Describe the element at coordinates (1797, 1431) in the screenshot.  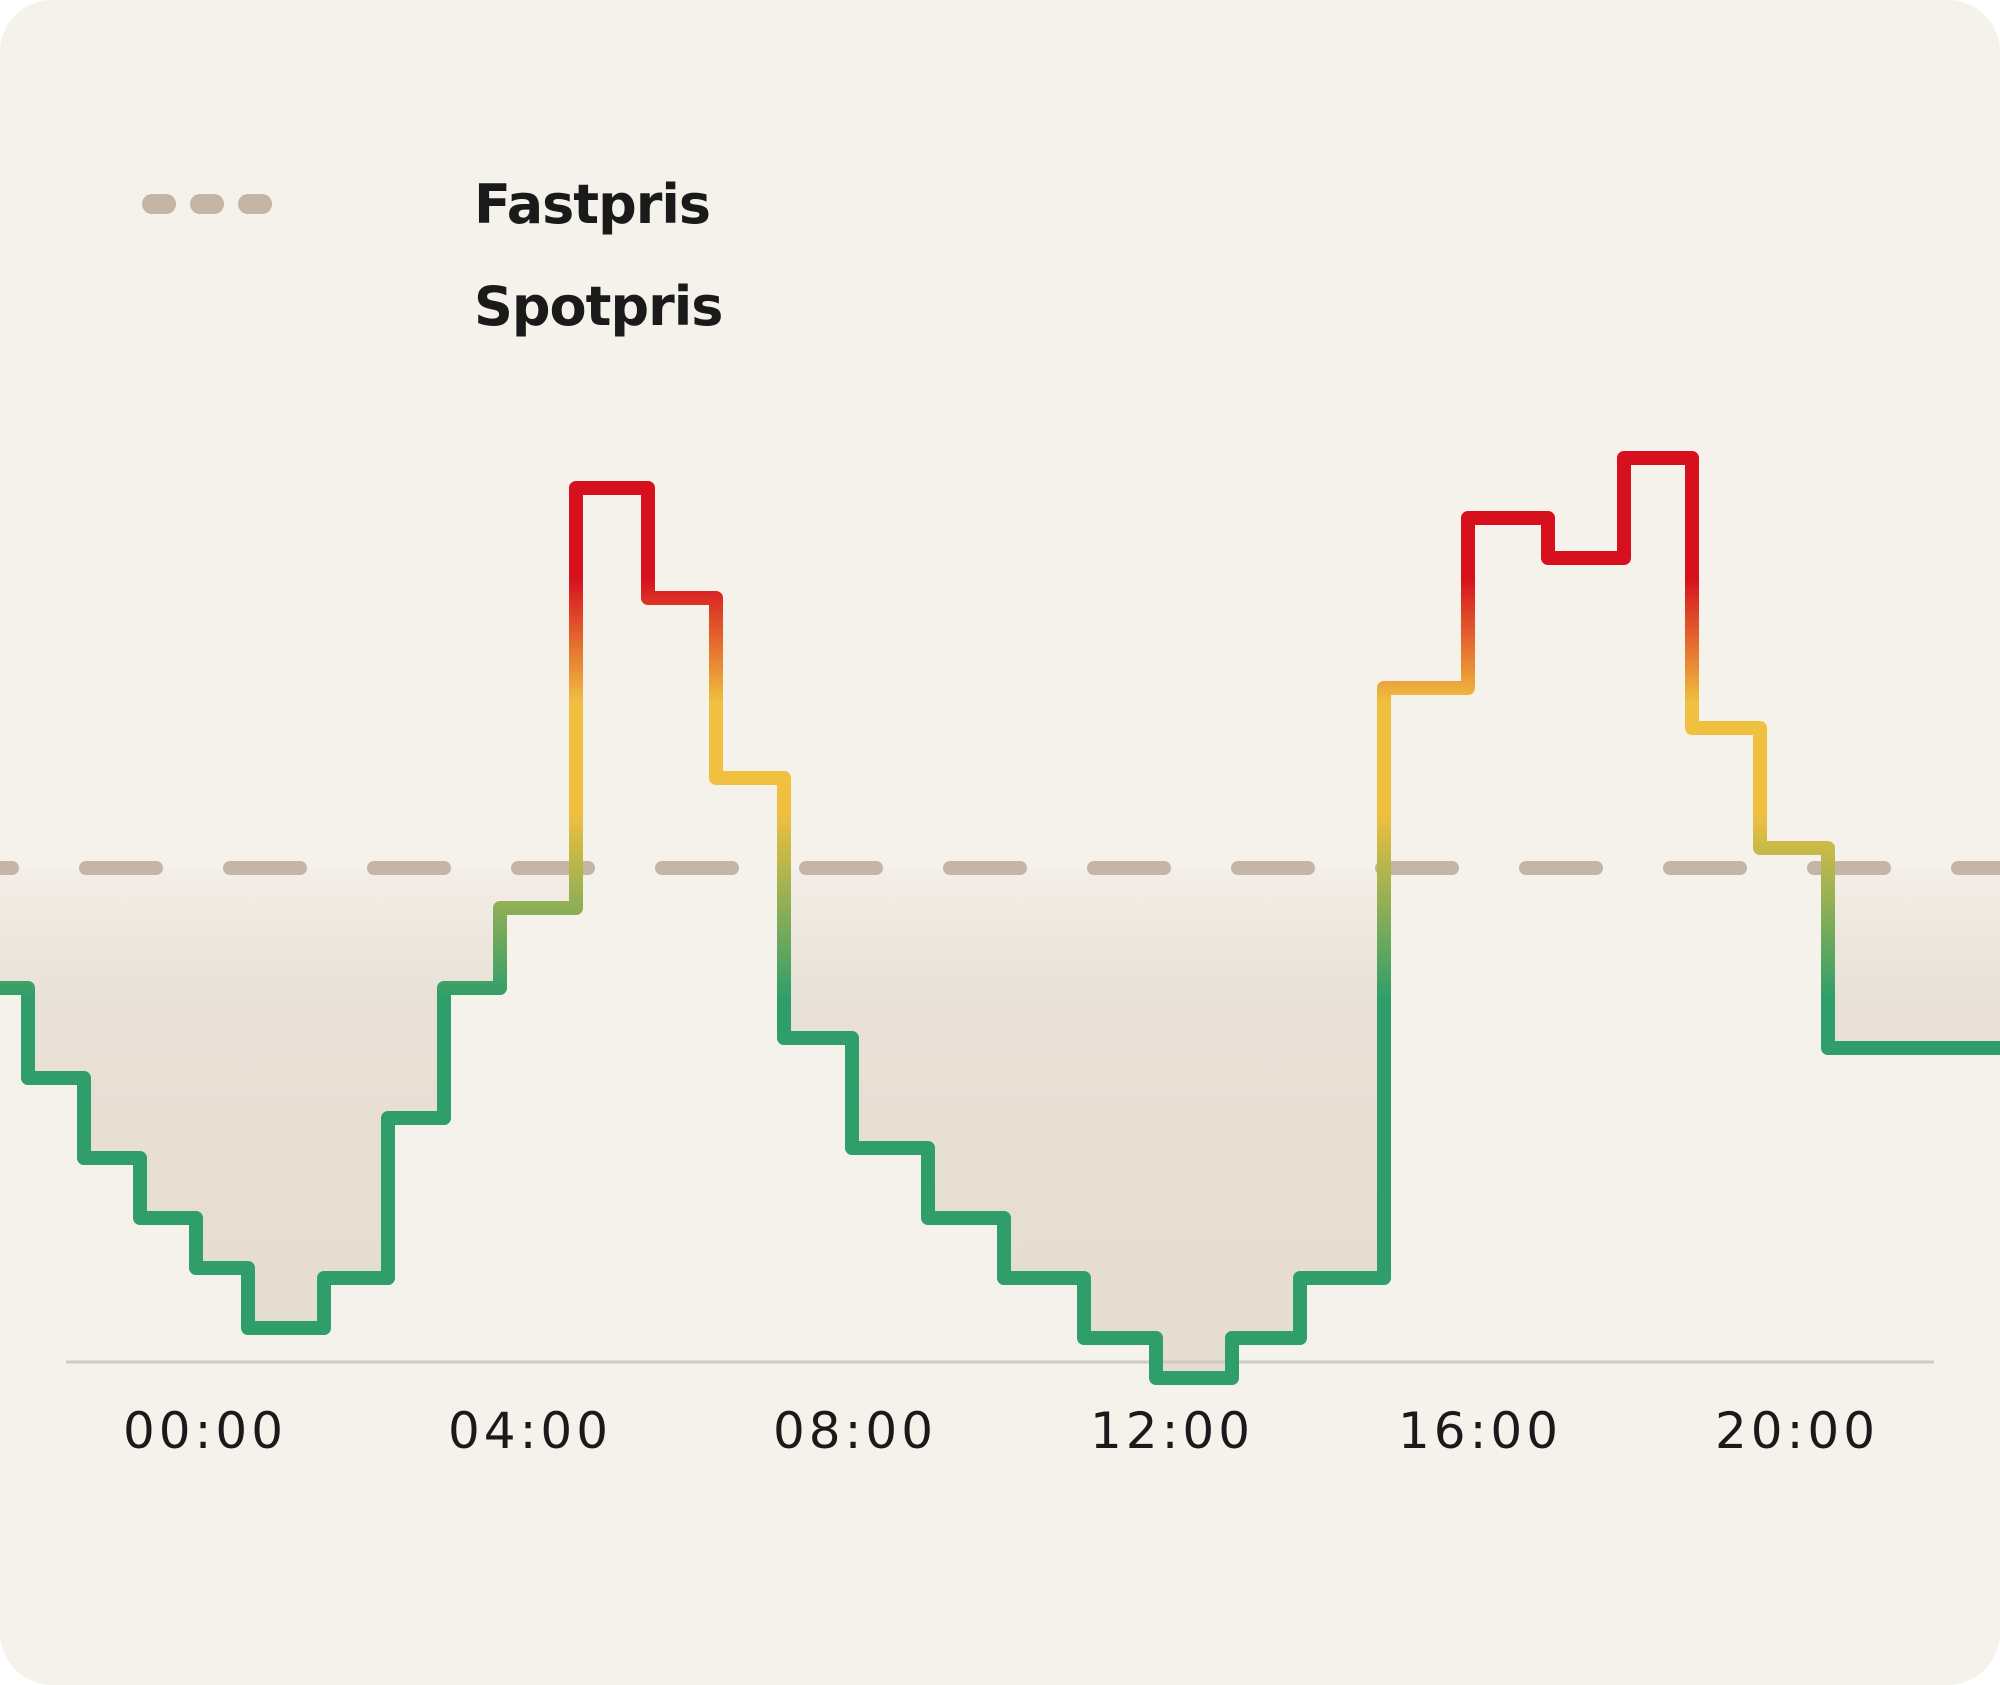
I see `x-tick-label: 20:00` at that location.